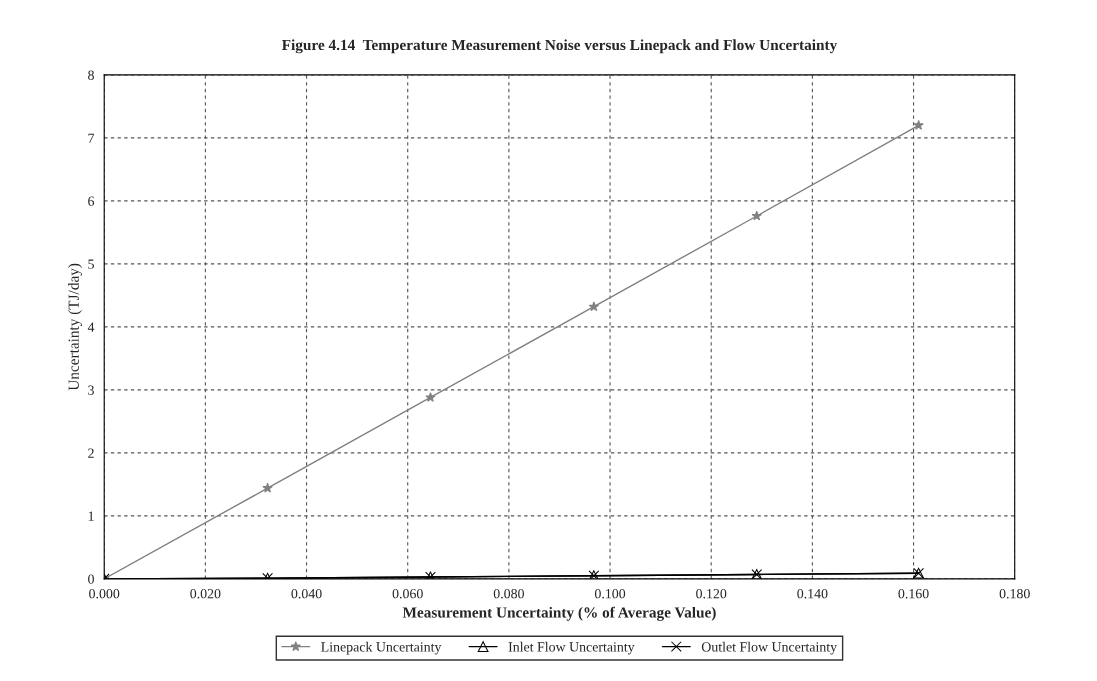 Image resolution: width=1097 pixels, height=681 pixels. What do you see at coordinates (559, 46) in the screenshot?
I see `chart-title: Figure 4.14 Temperature Measurement Noise versus Linepack and Flow Uncertainty` at bounding box center [559, 46].